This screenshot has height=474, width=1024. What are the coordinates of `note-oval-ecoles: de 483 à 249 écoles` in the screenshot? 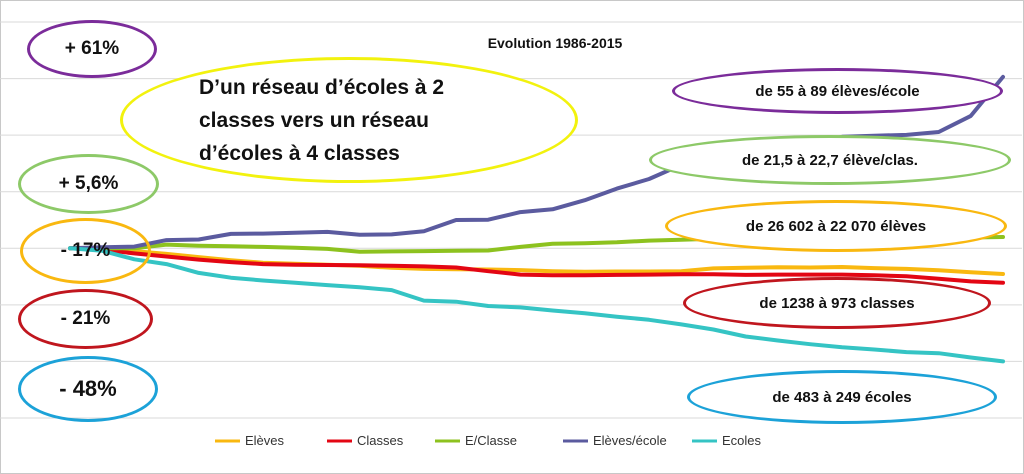 It's located at (842, 397).